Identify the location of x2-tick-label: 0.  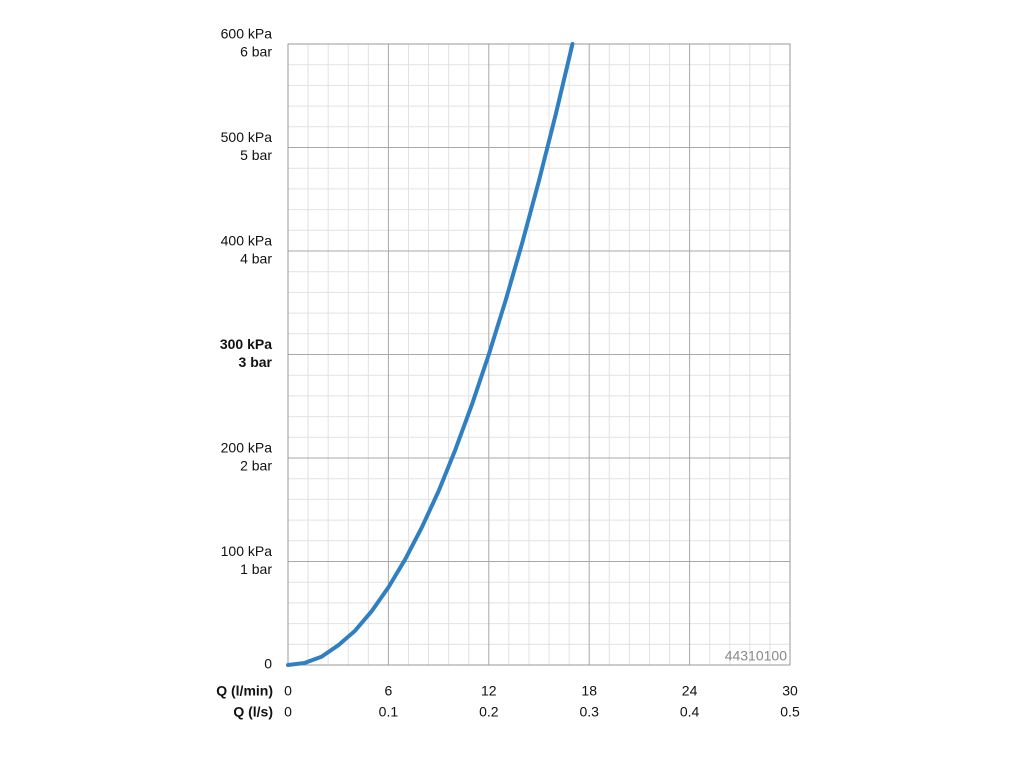
(288, 712).